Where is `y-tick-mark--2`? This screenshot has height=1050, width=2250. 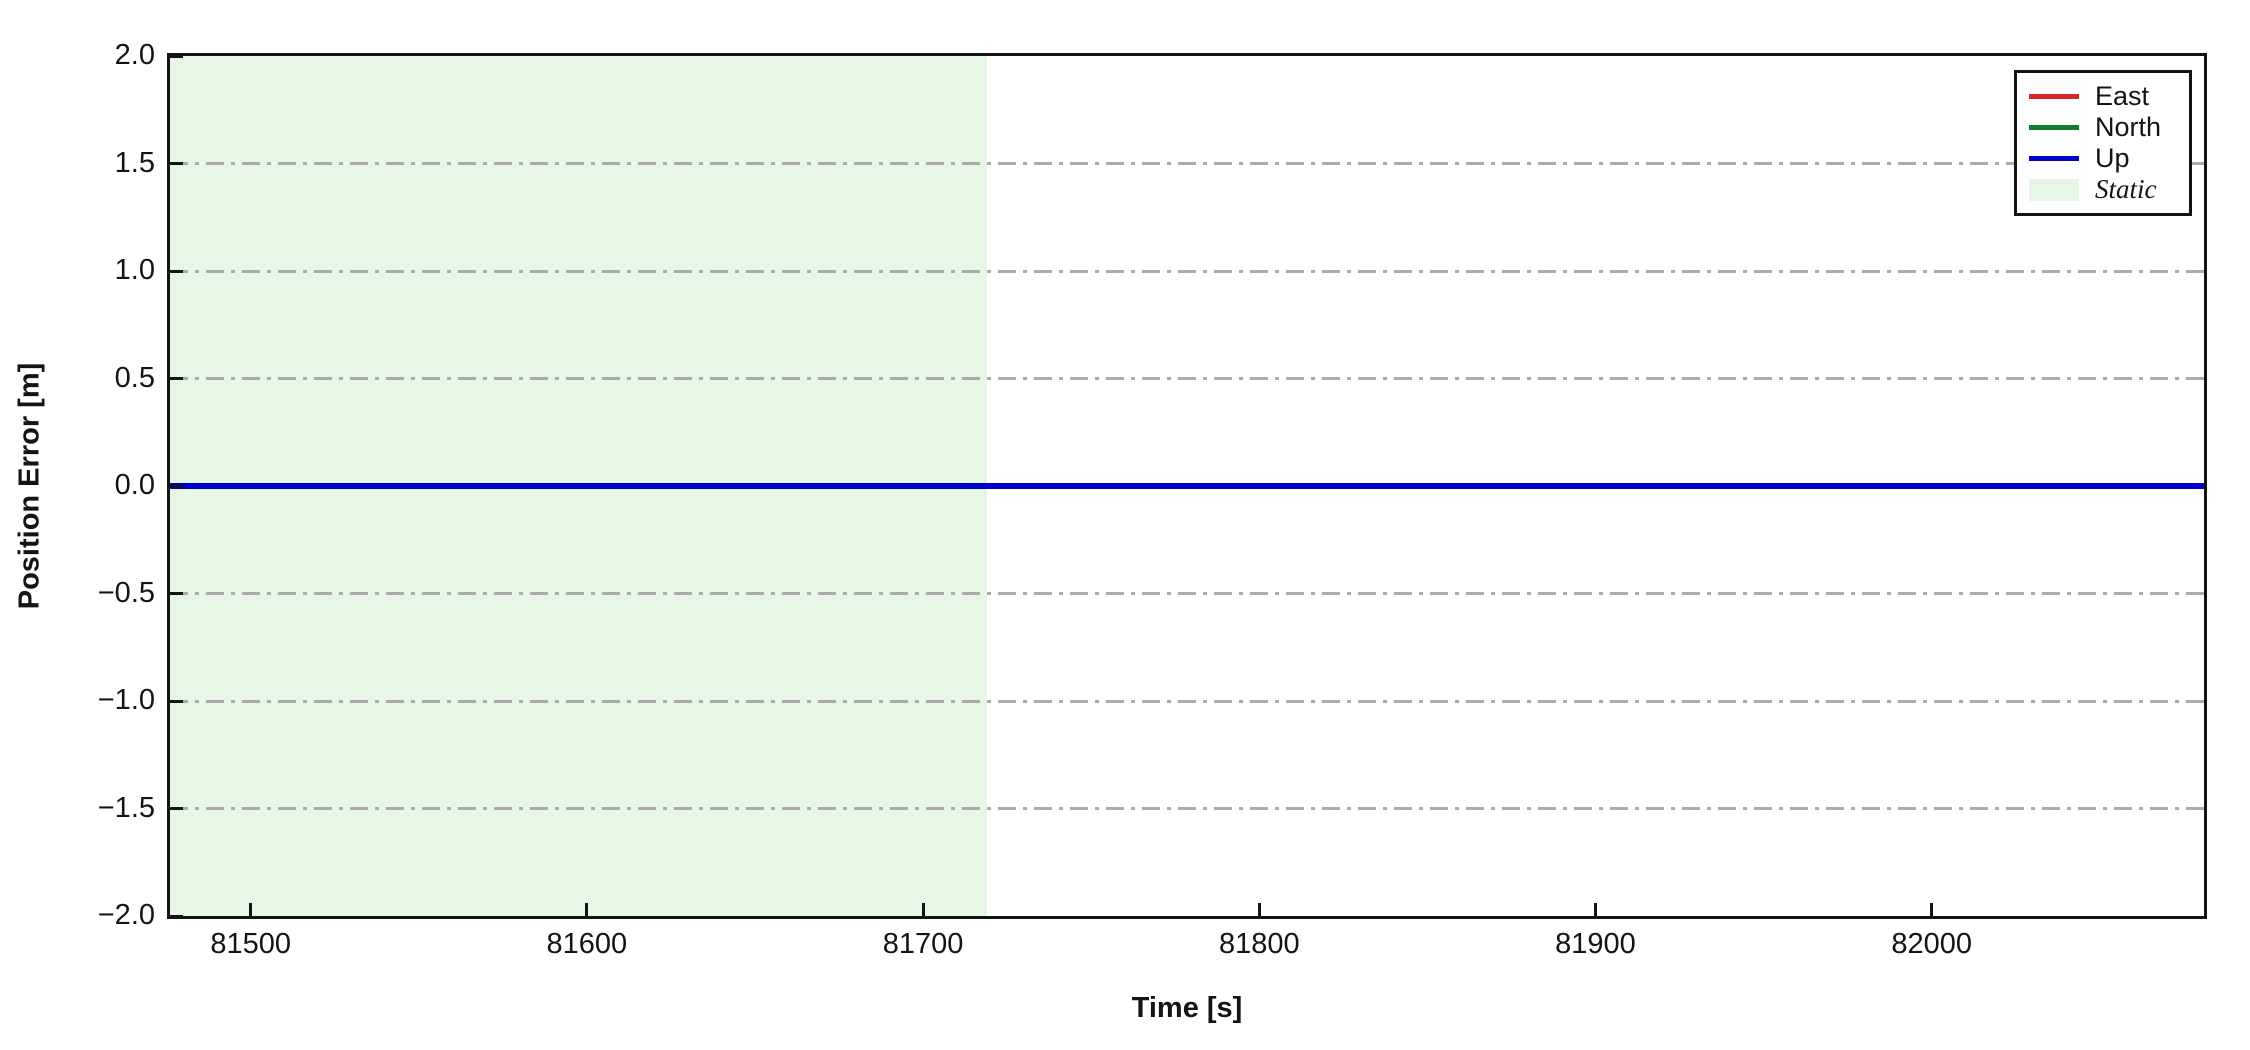 y-tick-mark--2 is located at coordinates (176, 916).